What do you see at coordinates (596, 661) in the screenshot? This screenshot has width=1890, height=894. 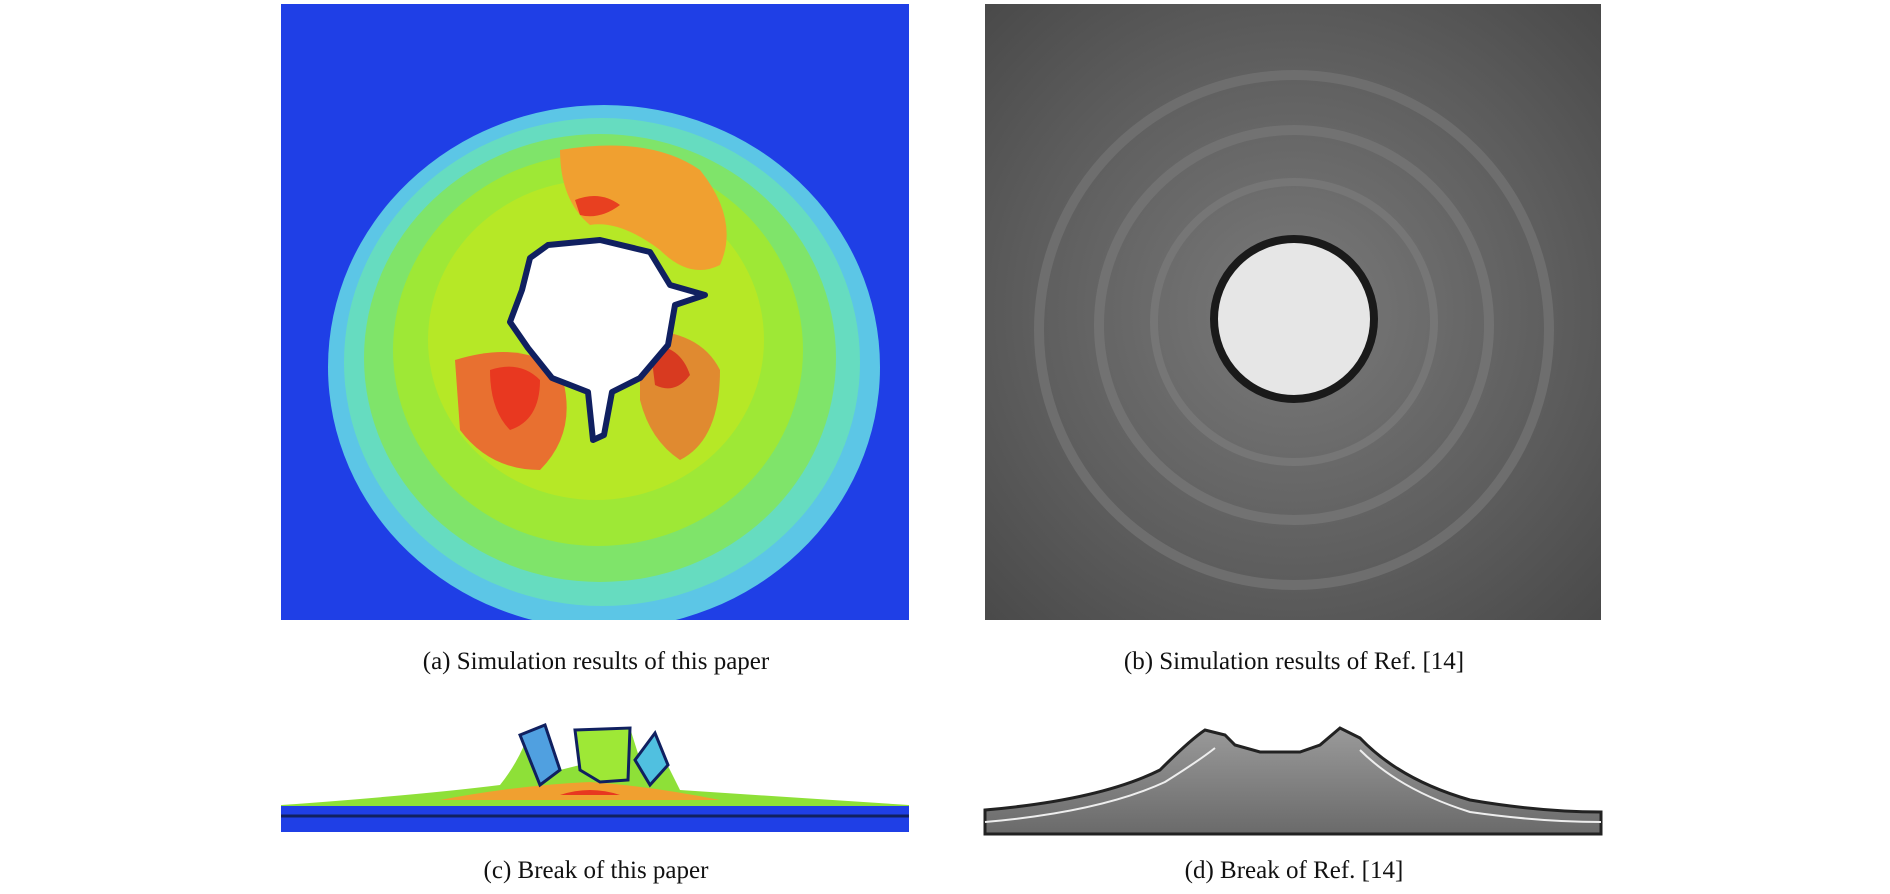 I see `caption: (a) Simulation results of this paper` at bounding box center [596, 661].